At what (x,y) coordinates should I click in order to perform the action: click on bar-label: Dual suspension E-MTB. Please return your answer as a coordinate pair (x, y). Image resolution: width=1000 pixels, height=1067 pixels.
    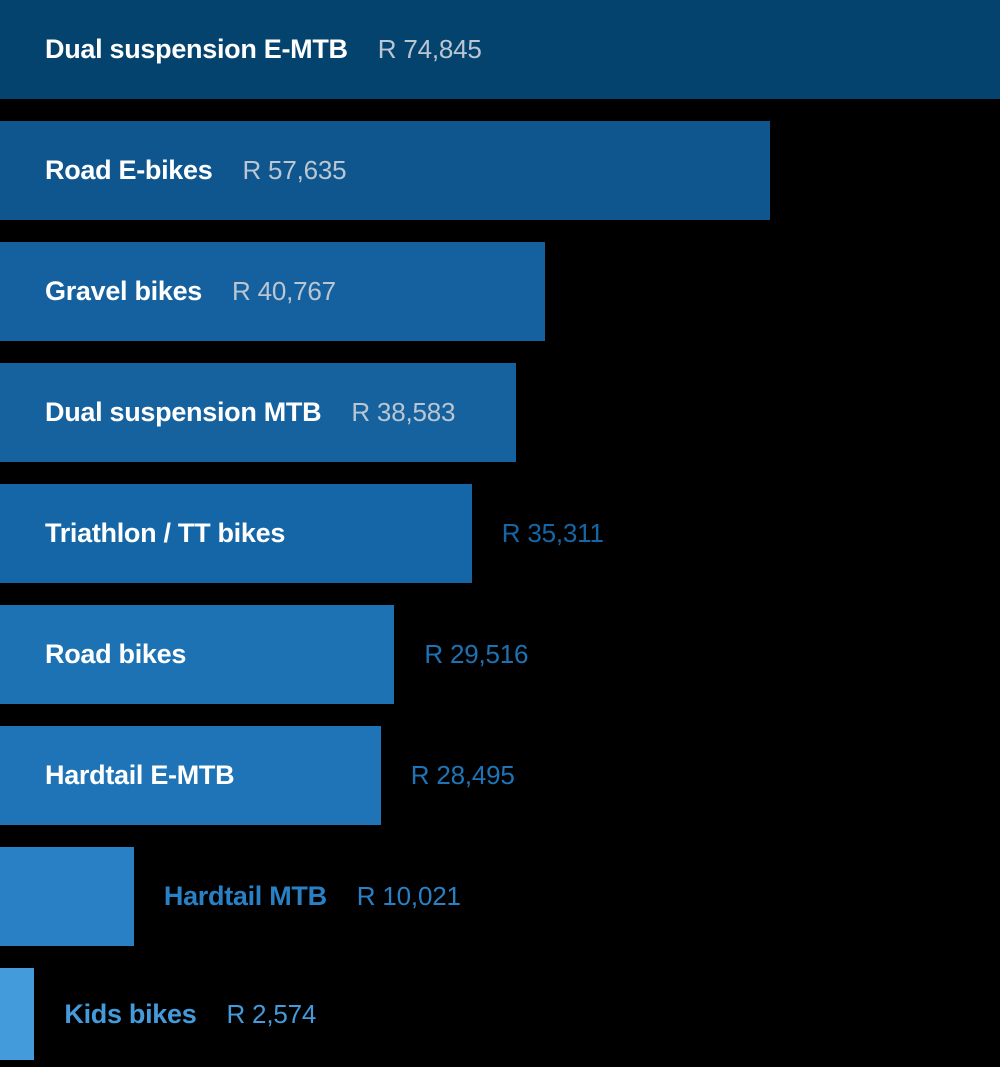
    Looking at the image, I should click on (196, 49).